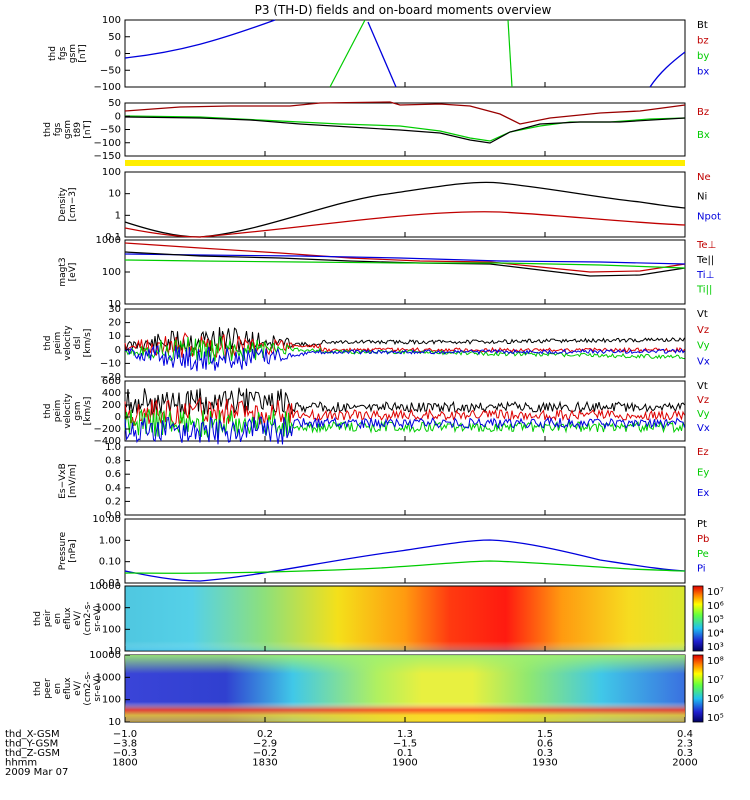  Describe the element at coordinates (108, 240) in the screenshot. I see `ytick-temp: 1000` at that location.